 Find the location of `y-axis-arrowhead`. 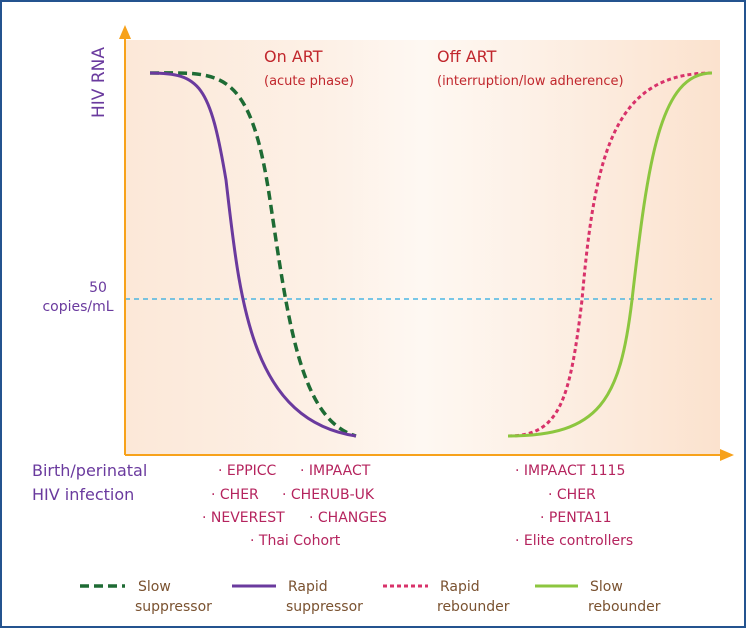

y-axis-arrowhead is located at coordinates (125, 32).